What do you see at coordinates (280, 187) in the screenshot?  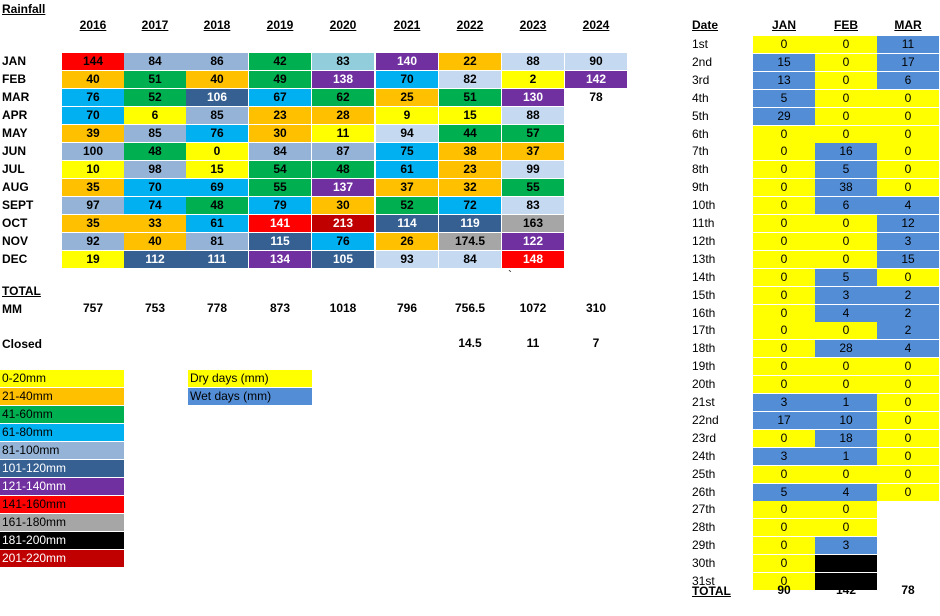 I see `rainfall-cell: 55` at bounding box center [280, 187].